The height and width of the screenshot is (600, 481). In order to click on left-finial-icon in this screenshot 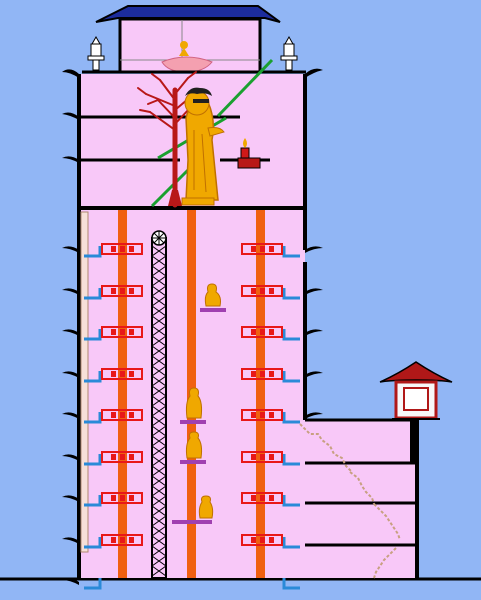, I will do `click(96, 53)`.